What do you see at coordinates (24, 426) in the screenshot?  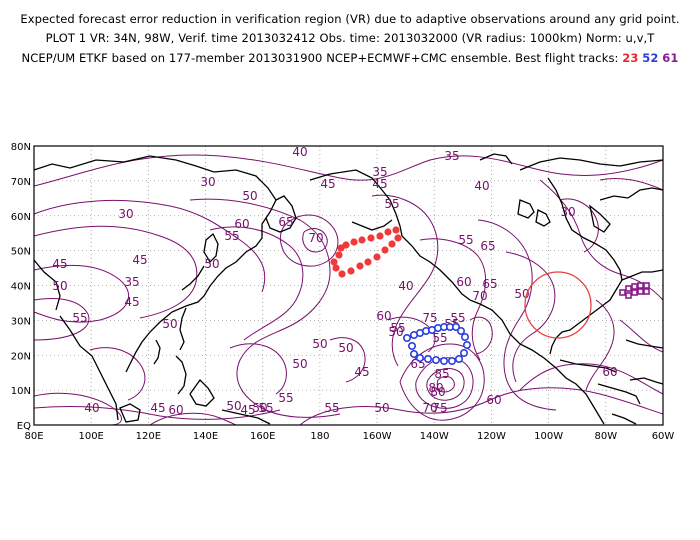 I see `latitude-label: EQ` at bounding box center [24, 426].